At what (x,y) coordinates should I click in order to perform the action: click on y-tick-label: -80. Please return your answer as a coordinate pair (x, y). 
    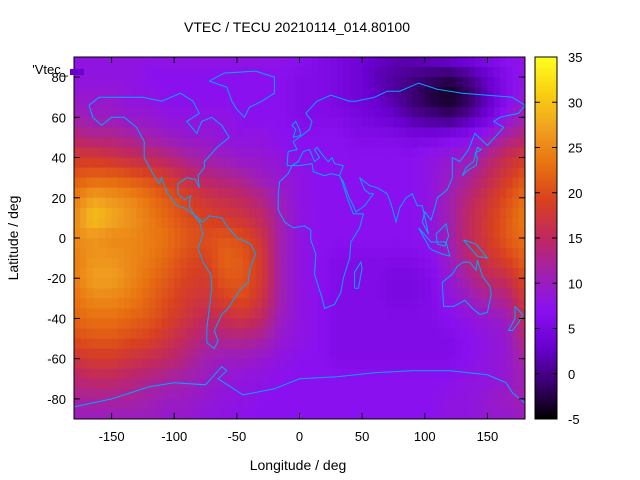
    Looking at the image, I should click on (56, 399).